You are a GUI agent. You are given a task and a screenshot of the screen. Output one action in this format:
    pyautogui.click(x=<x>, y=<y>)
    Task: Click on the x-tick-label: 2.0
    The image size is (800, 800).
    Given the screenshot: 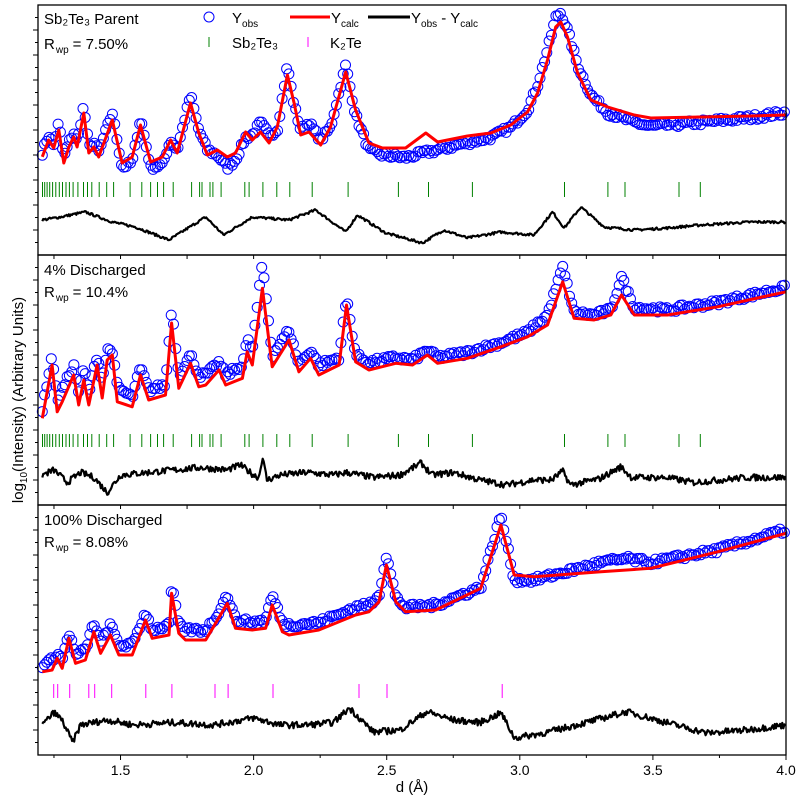 What is the action you would take?
    pyautogui.click(x=254, y=770)
    